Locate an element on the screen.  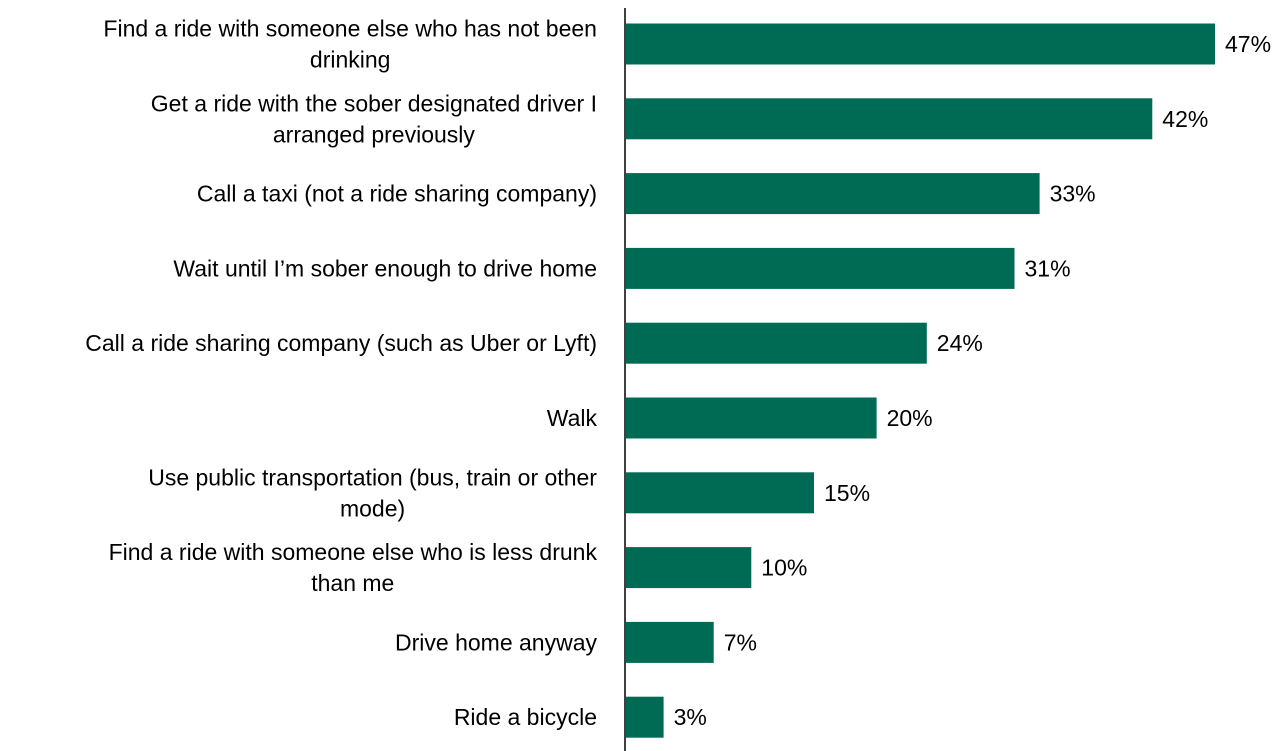
value-label-4: 24% is located at coordinates (960, 343).